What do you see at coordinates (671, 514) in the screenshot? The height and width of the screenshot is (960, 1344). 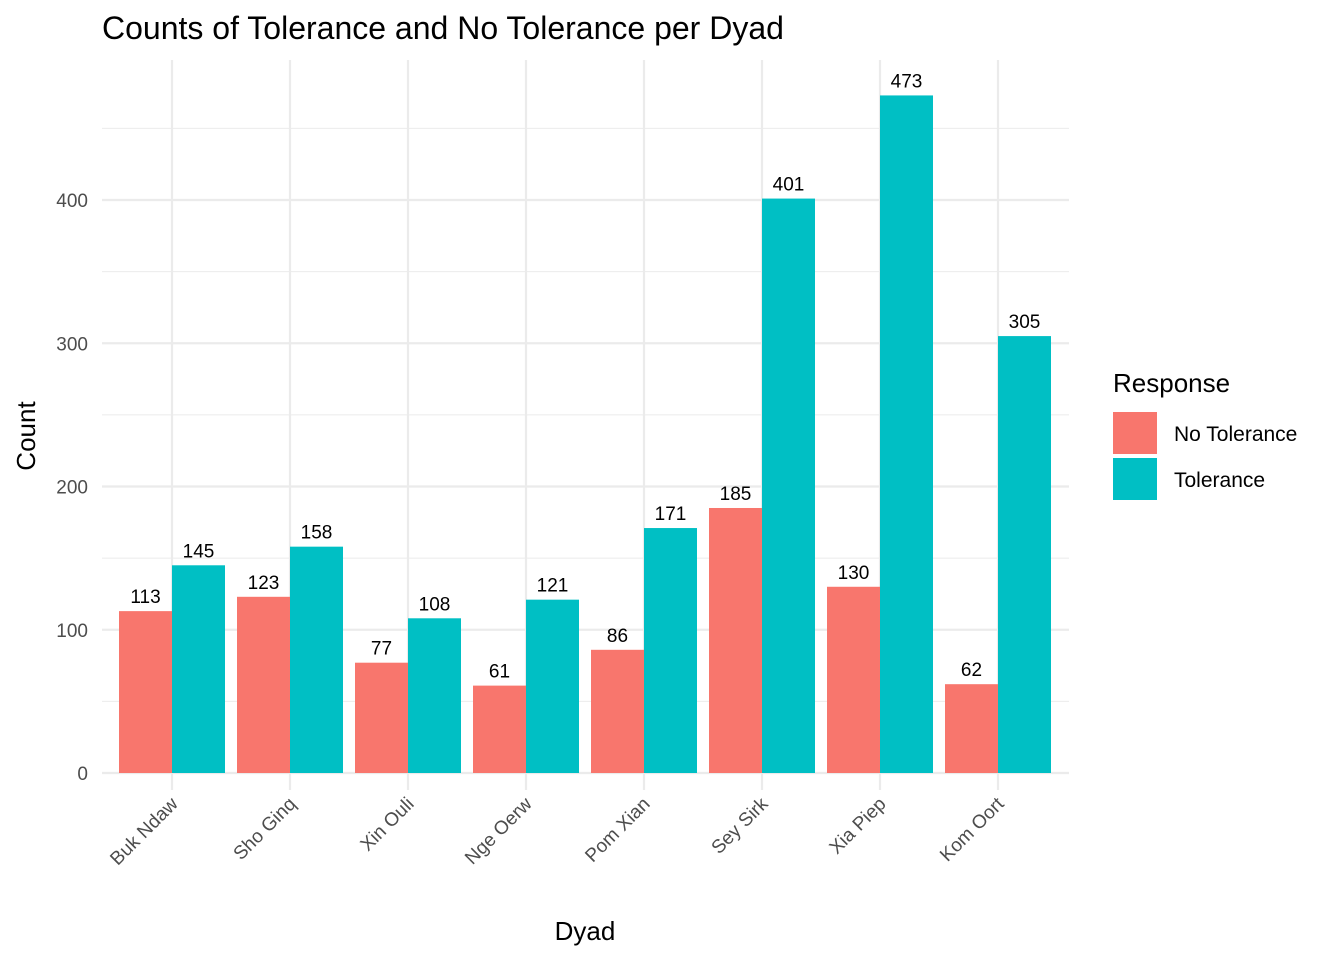 I see `data-label: 171` at bounding box center [671, 514].